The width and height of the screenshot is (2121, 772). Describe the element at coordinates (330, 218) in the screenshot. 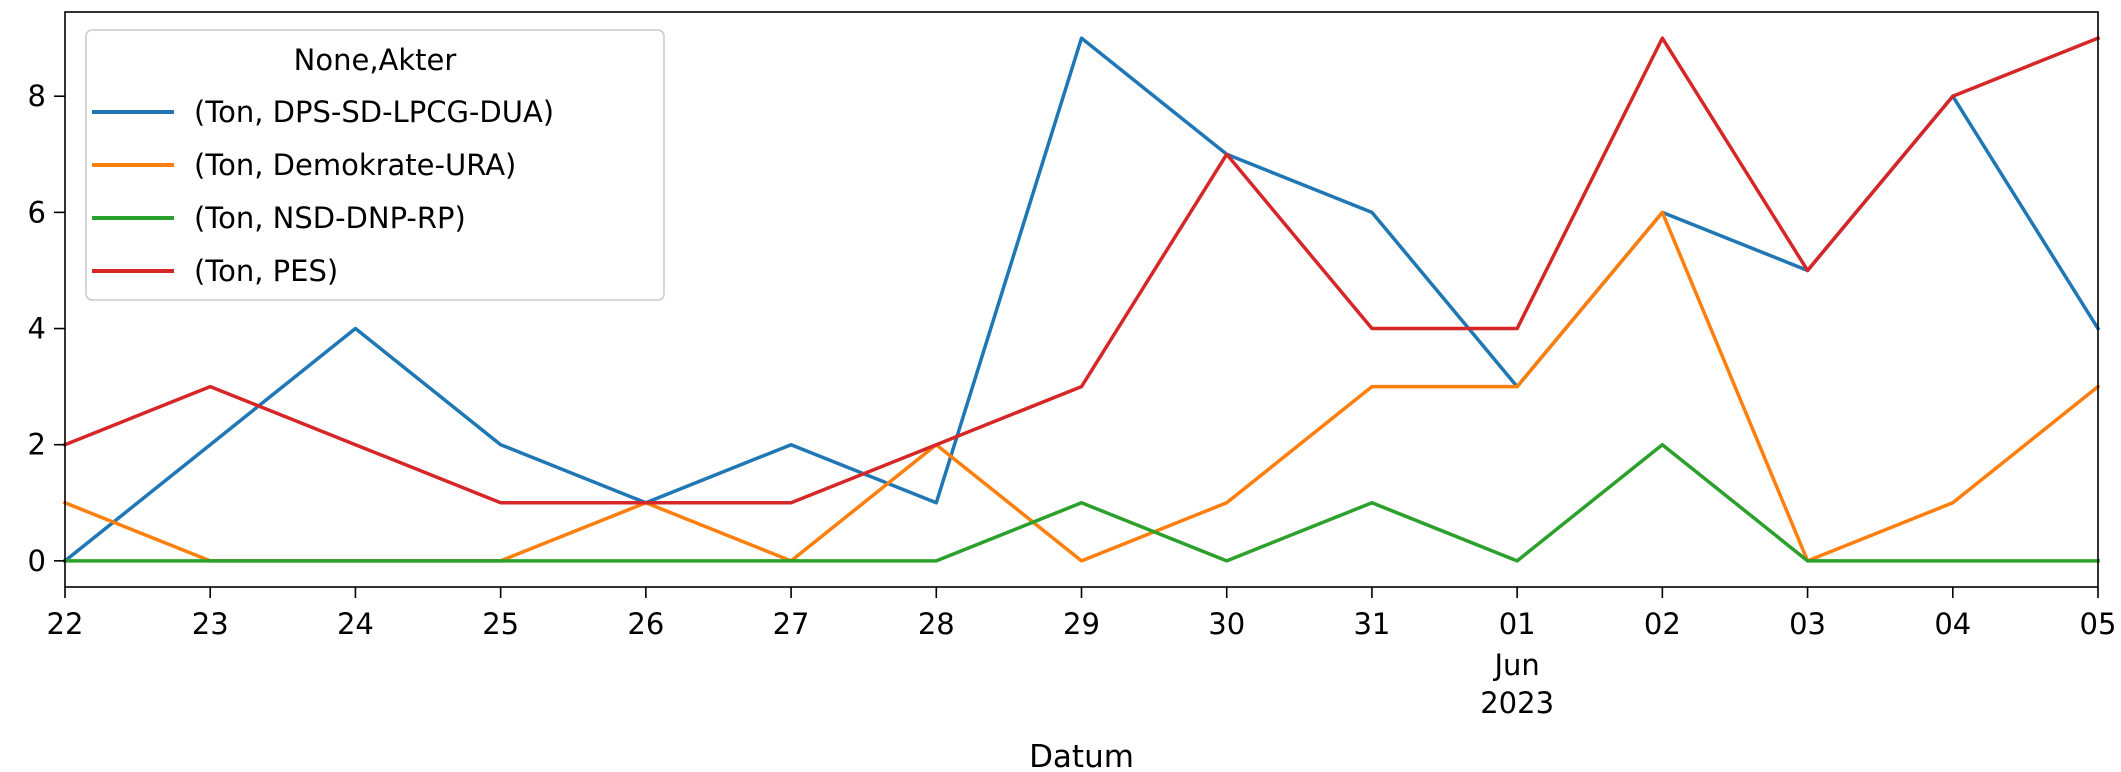

I see `legend-label-2: (Ton, NSD-DNP-RP)` at that location.